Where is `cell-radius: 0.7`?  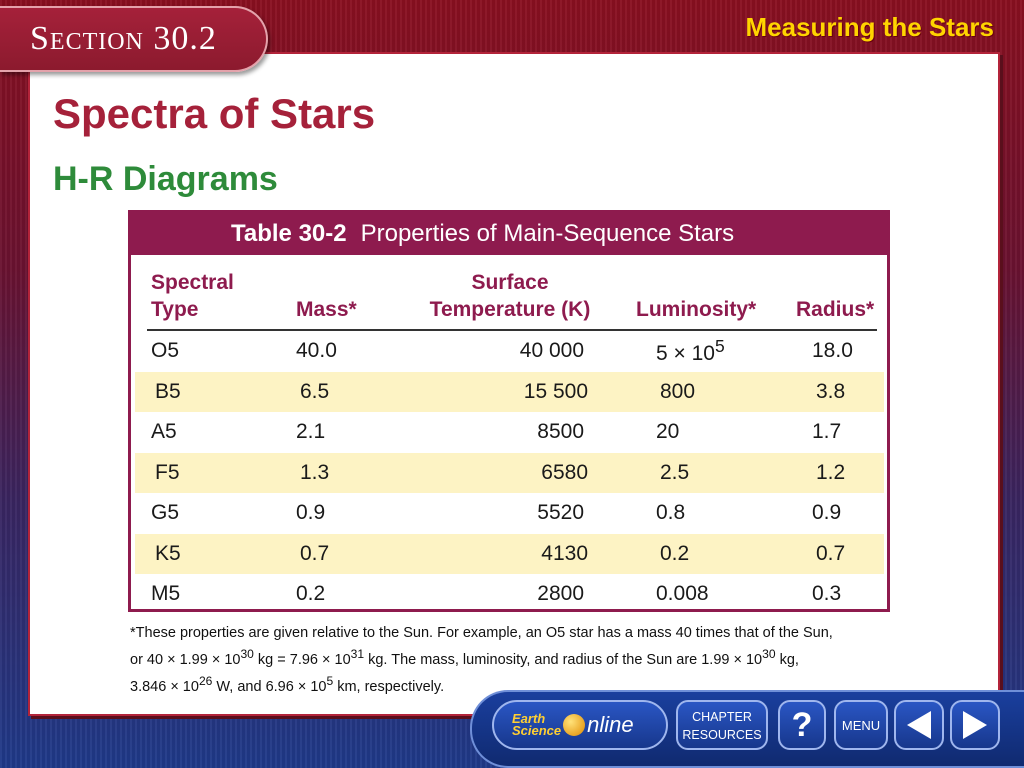
cell-radius: 0.7 is located at coordinates (831, 553).